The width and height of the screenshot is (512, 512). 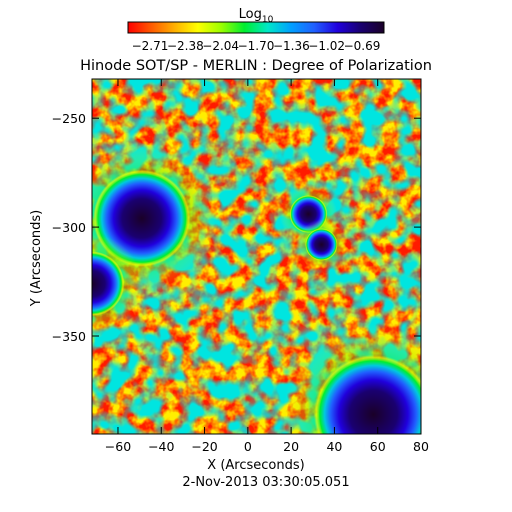 I want to click on y-tick-label: −350, so click(x=69, y=336).